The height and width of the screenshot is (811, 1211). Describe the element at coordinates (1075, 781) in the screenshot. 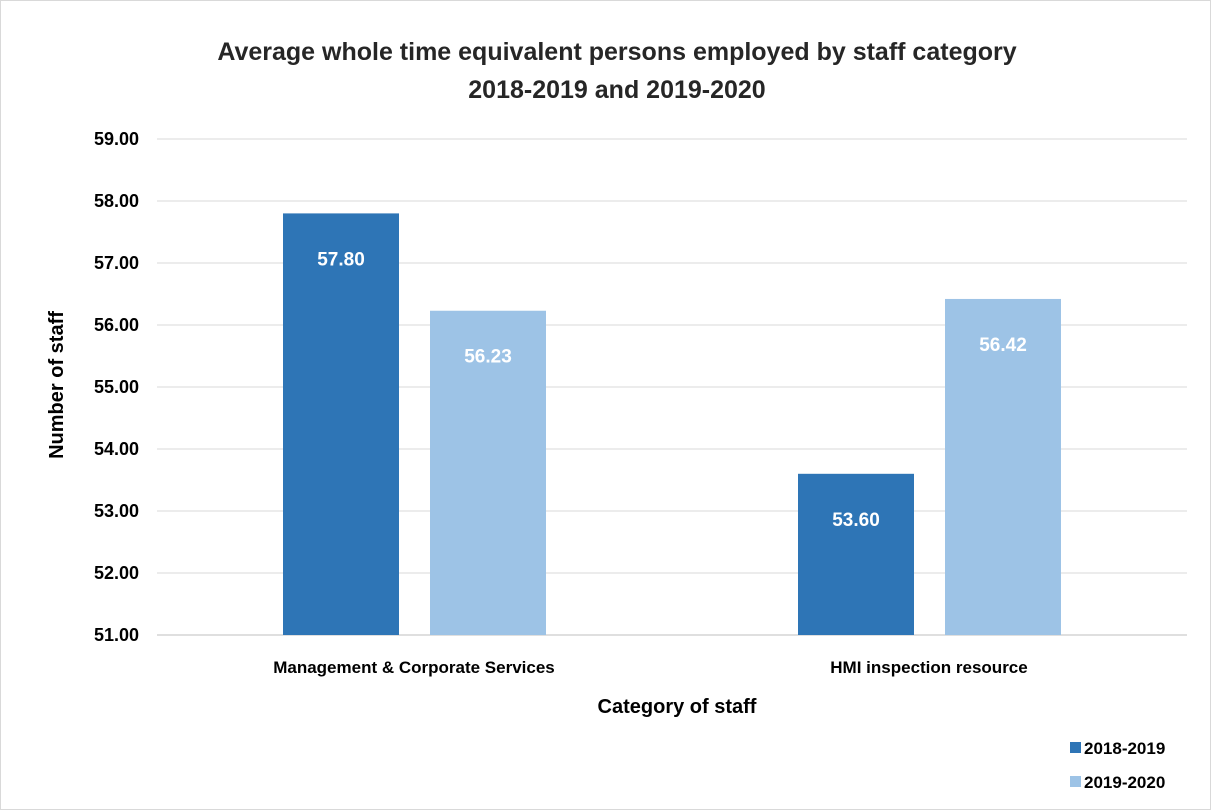

I see `legend-swatch-2019-2020` at that location.